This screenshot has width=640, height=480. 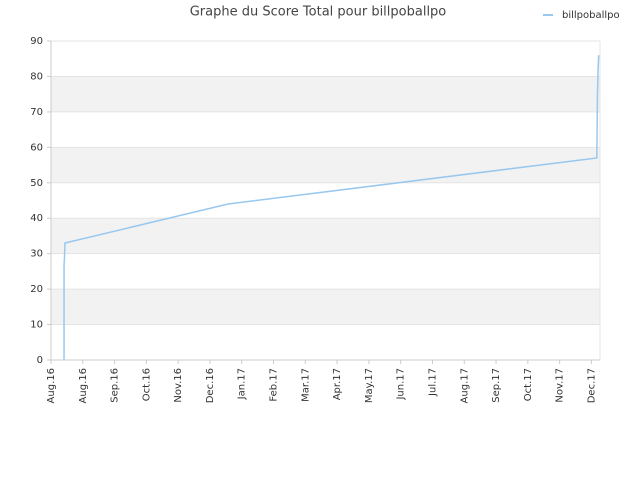 What do you see at coordinates (337, 384) in the screenshot?
I see `x-tick-label: Apr.17` at bounding box center [337, 384].